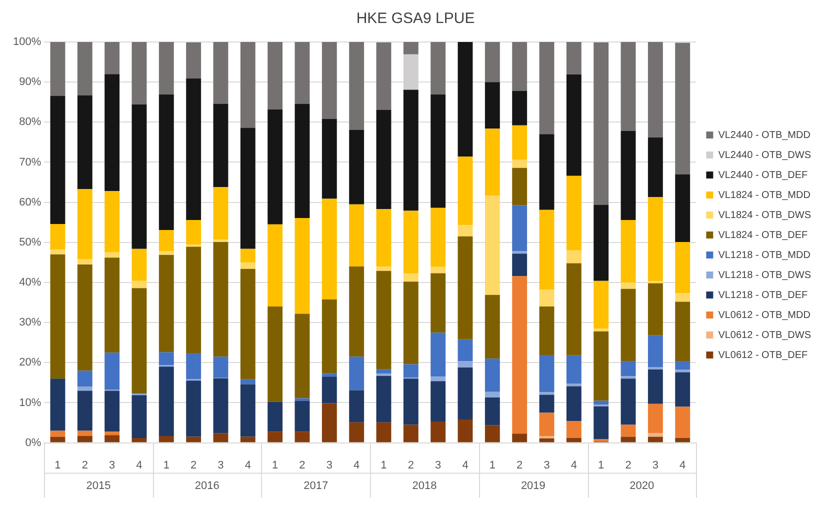 The image size is (831, 510). I want to click on y-tick-label: 20%, so click(30, 362).